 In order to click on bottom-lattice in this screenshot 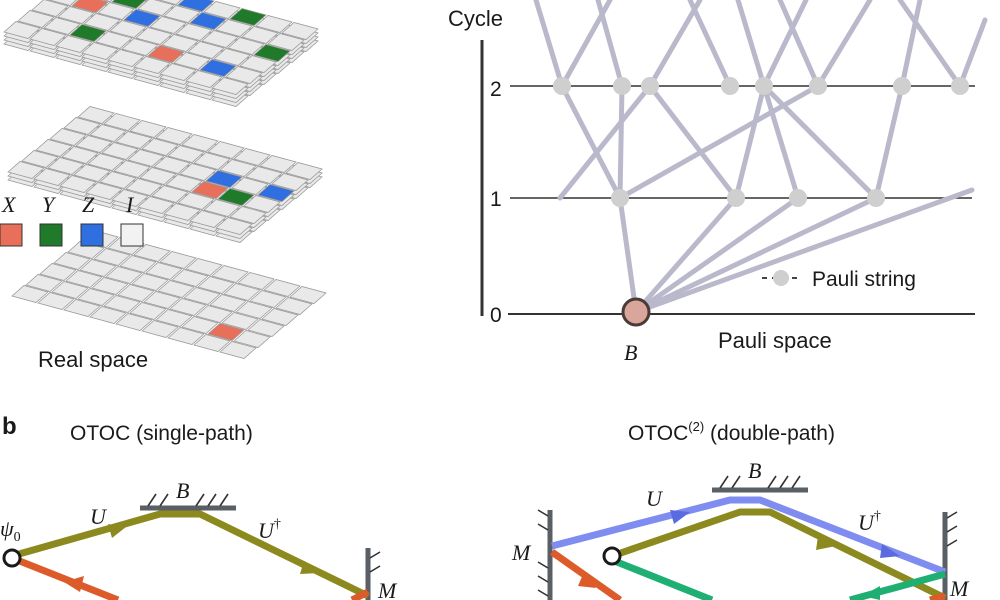, I will do `click(169, 294)`.